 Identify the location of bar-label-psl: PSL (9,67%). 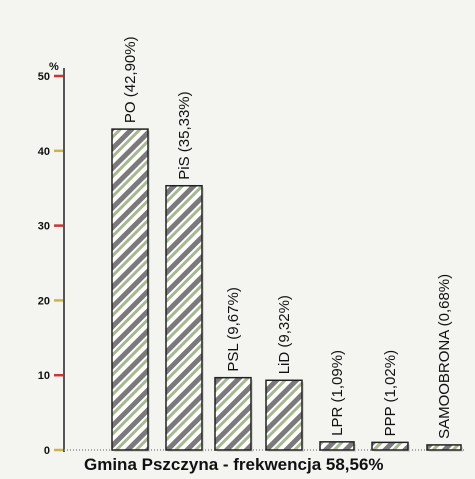
(233, 329).